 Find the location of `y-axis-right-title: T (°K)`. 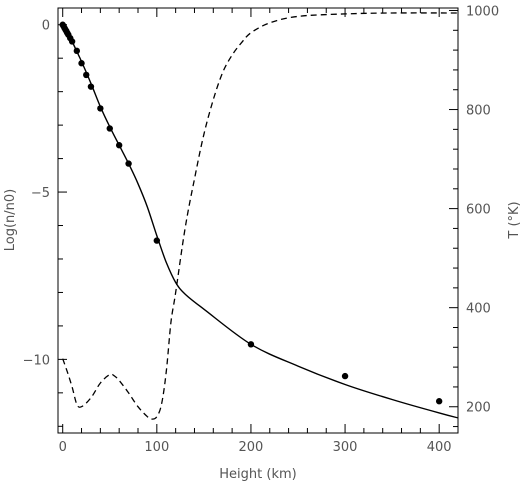

y-axis-right-title: T (°K) is located at coordinates (514, 220).